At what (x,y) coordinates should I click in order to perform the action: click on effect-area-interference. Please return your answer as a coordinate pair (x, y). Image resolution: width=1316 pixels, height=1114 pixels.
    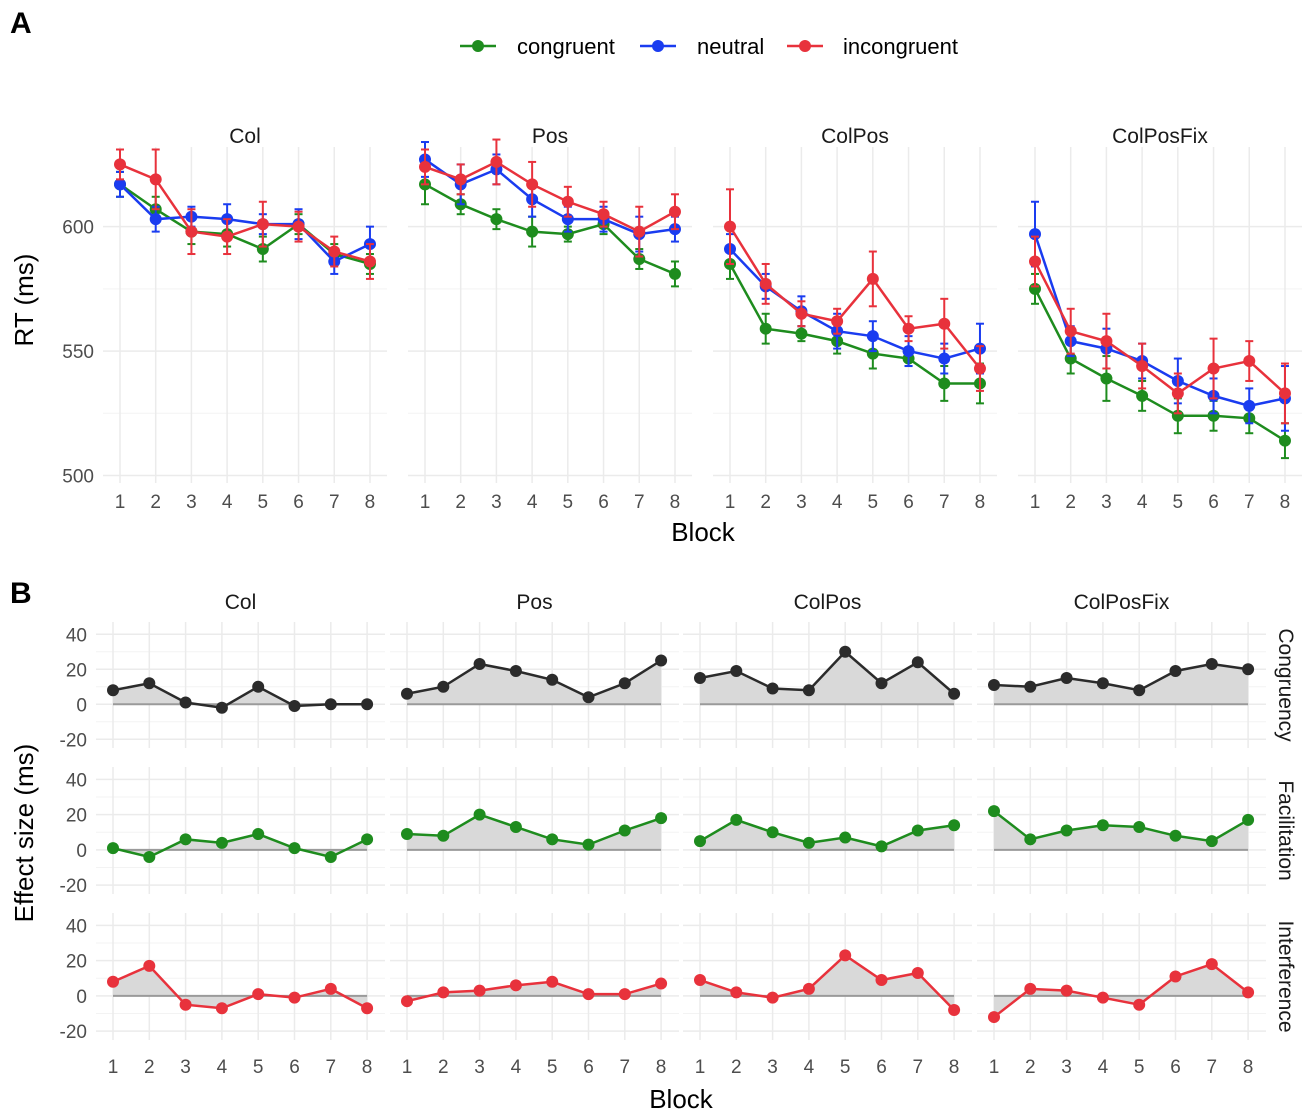
    Looking at the image, I should click on (534, 991).